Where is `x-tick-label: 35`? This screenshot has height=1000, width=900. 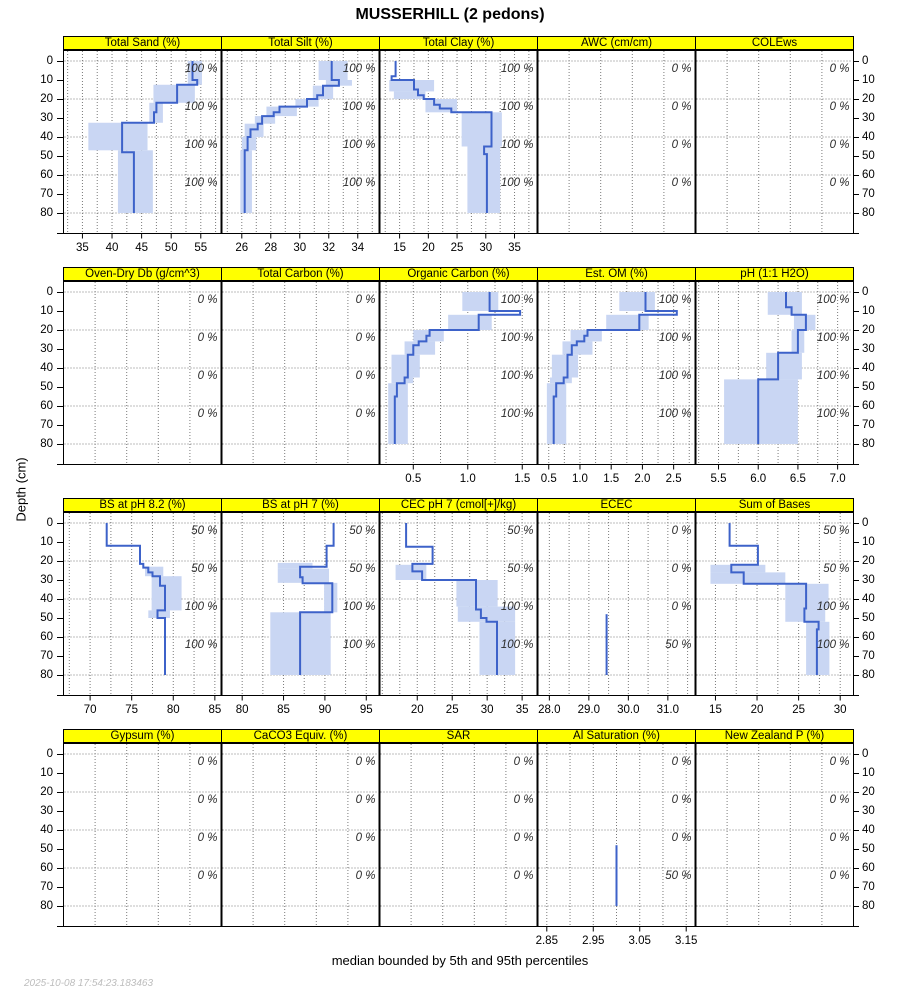
x-tick-label: 35 is located at coordinates (82, 248).